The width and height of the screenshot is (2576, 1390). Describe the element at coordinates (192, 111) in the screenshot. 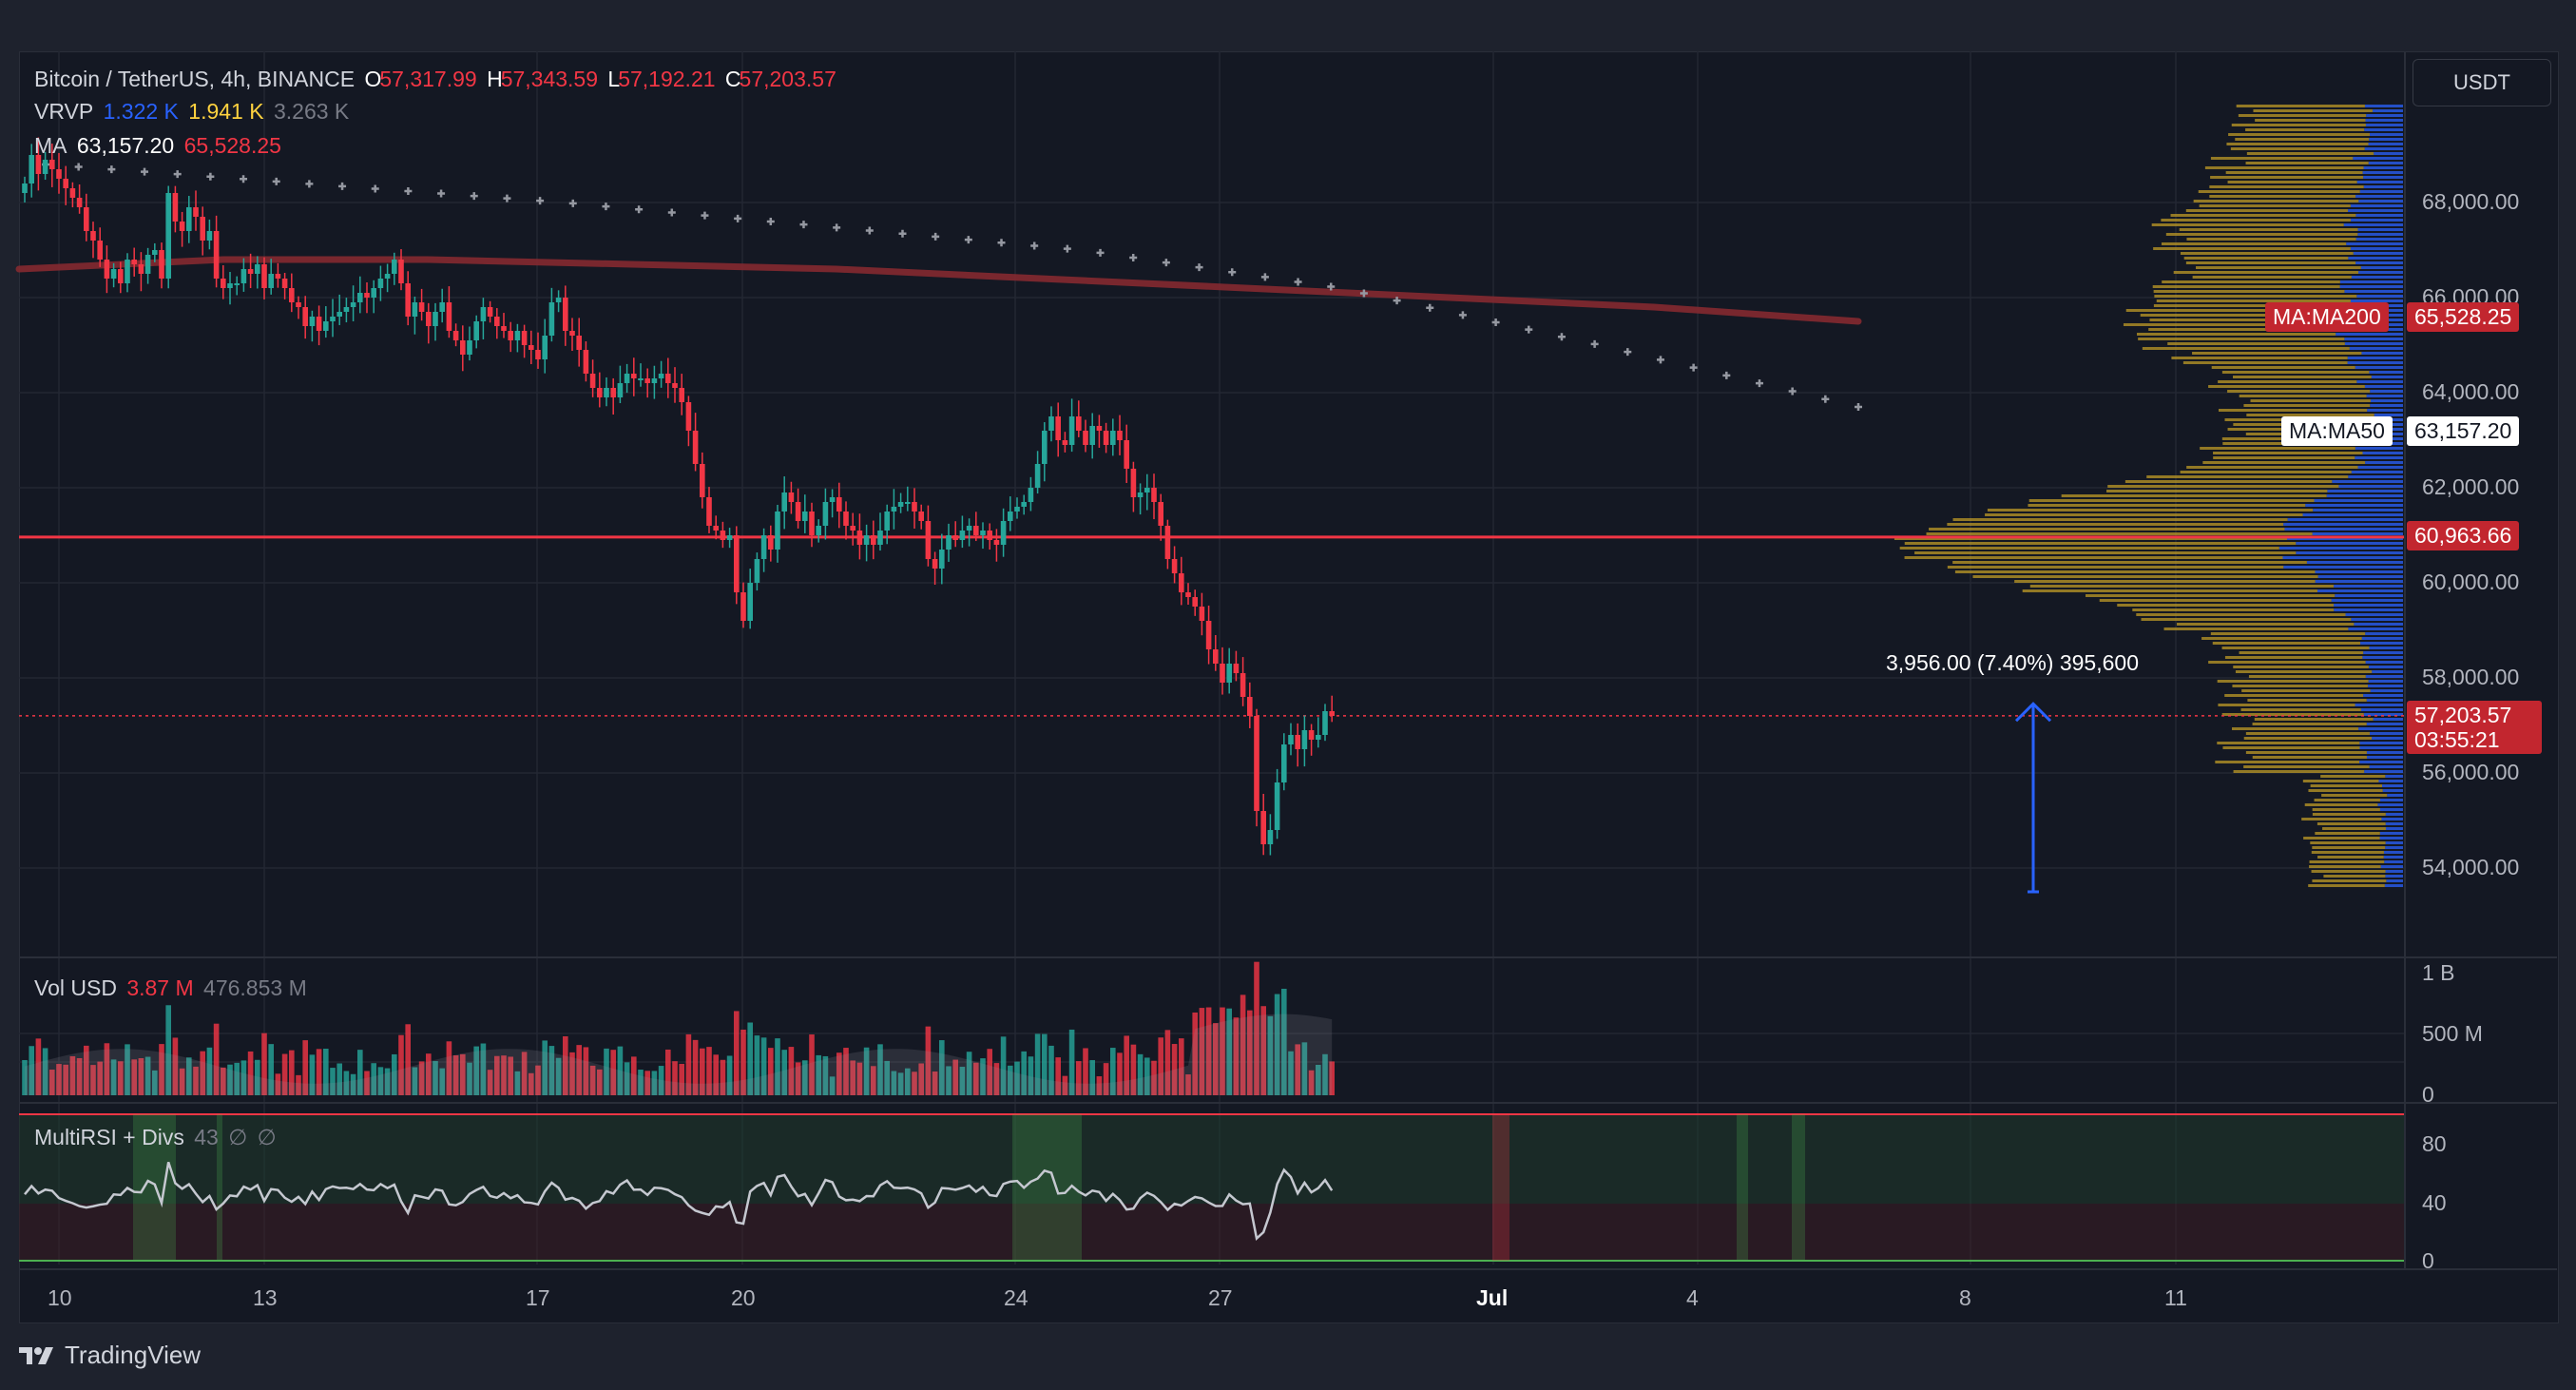

I see `vrvp-legend: VRVP 1.322 K 1.941 K 3.263 K` at that location.